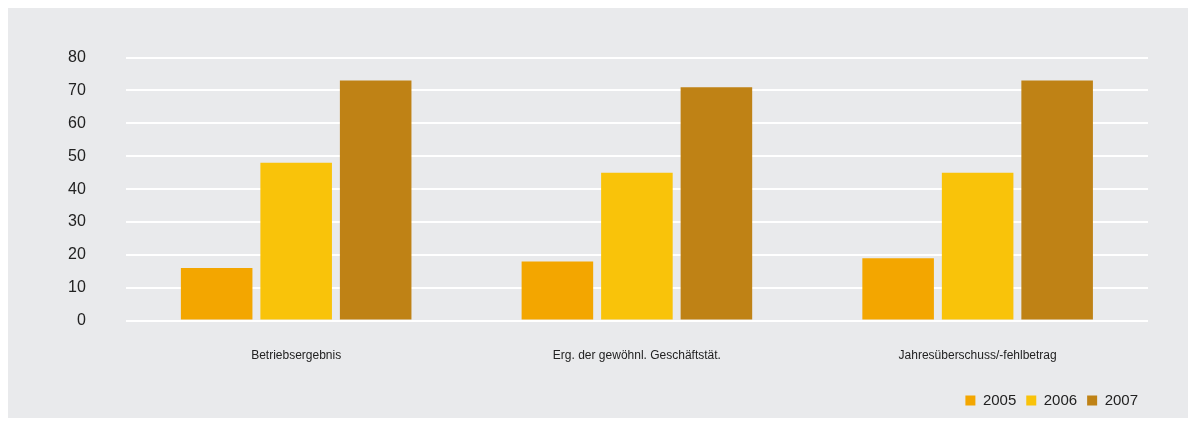  What do you see at coordinates (77, 122) in the screenshot?
I see `y-tick-label: 60` at bounding box center [77, 122].